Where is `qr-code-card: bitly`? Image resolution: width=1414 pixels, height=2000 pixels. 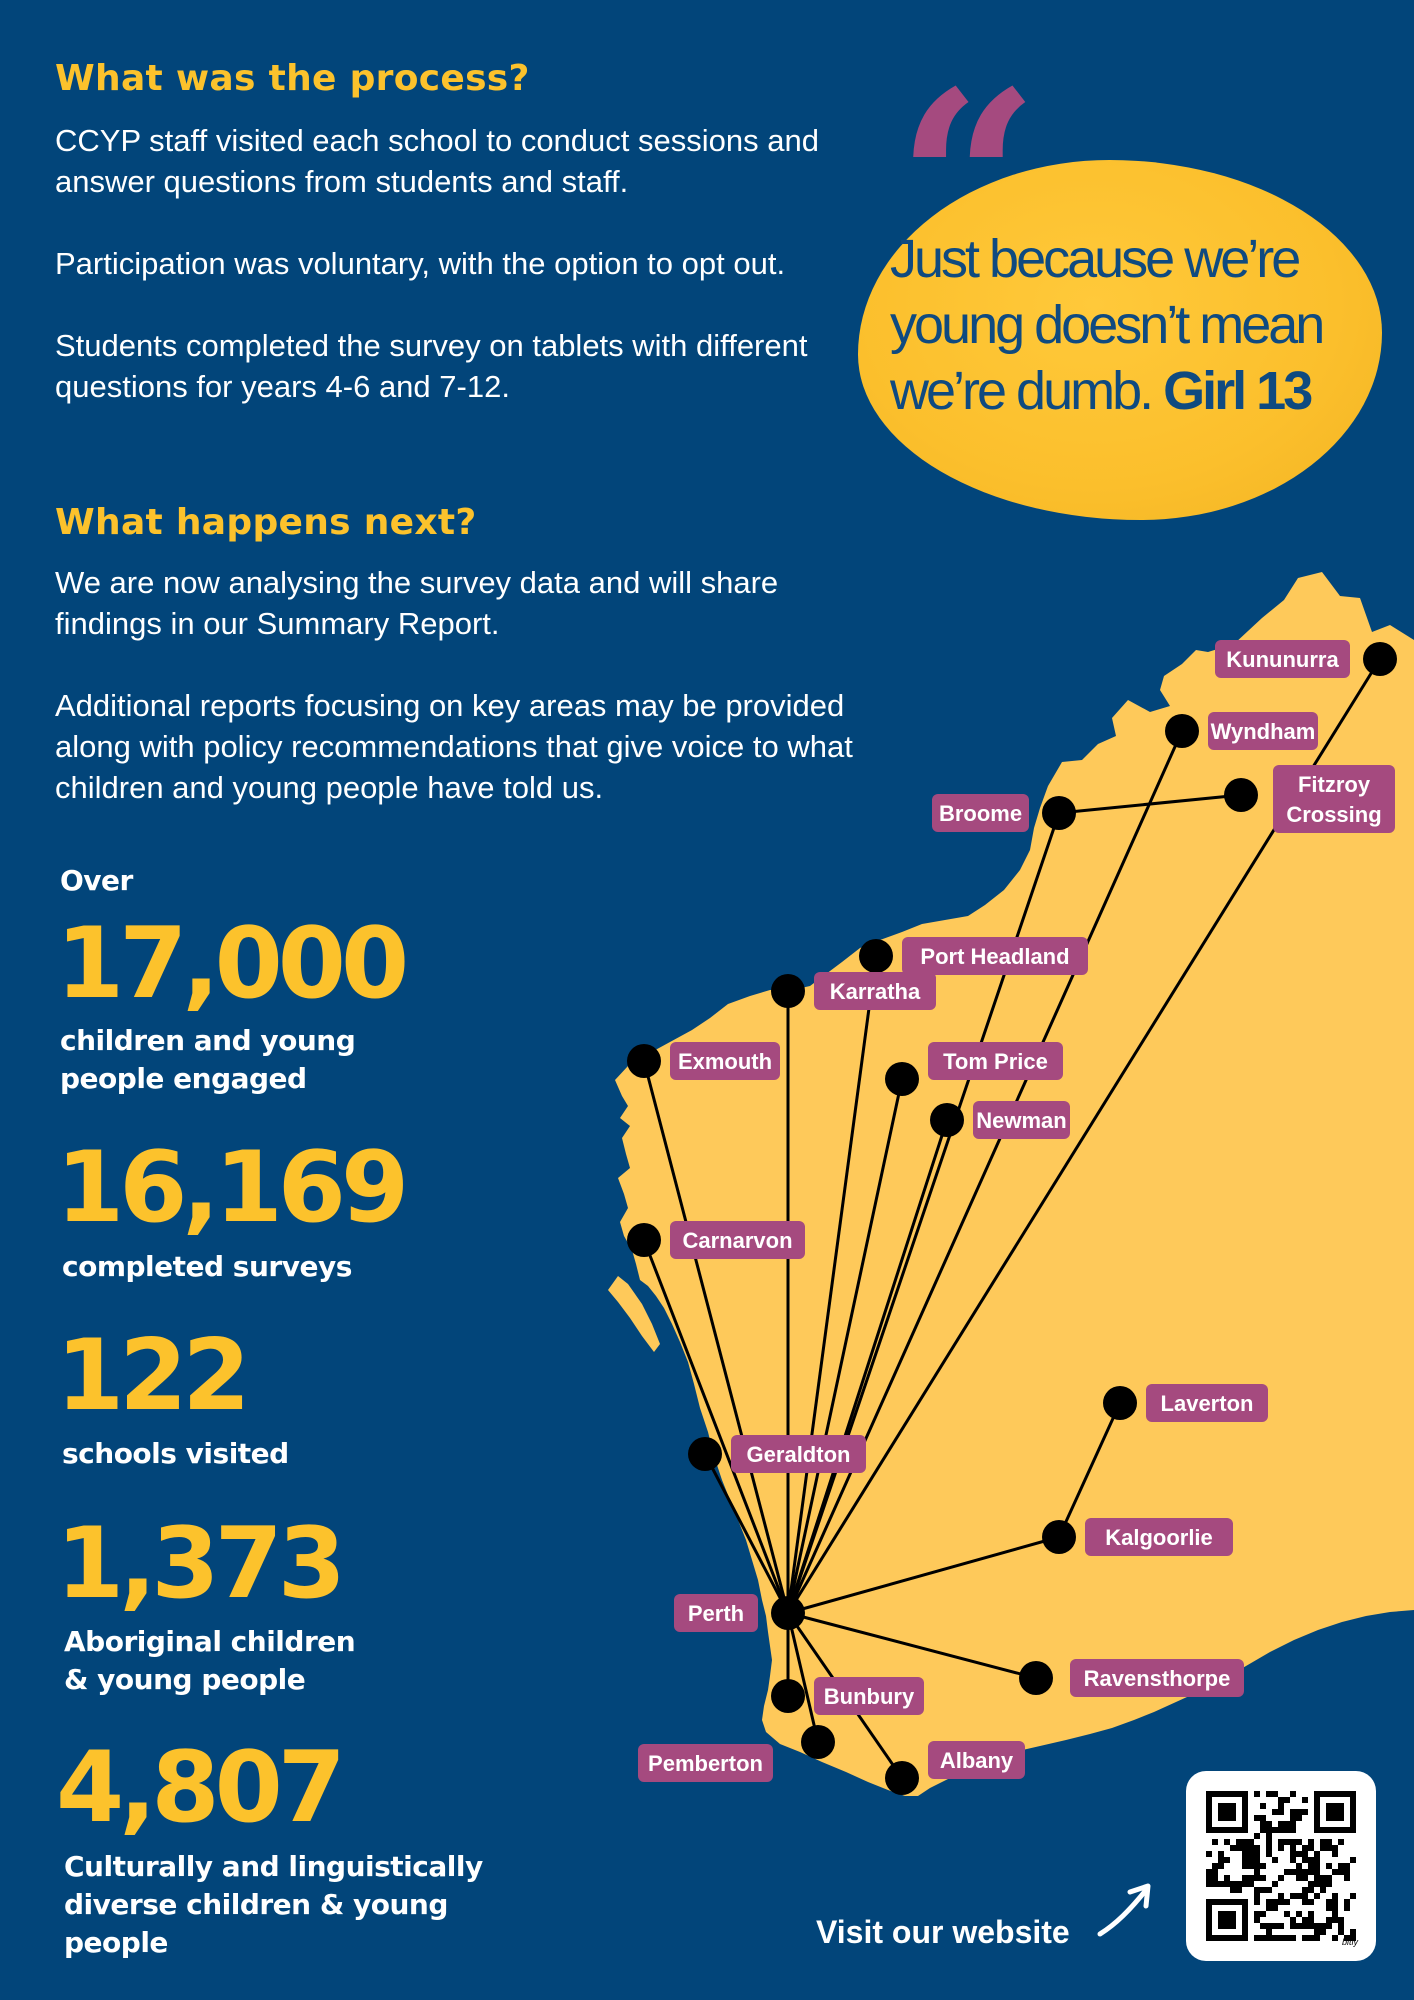 qr-code-card: bitly is located at coordinates (1281, 1866).